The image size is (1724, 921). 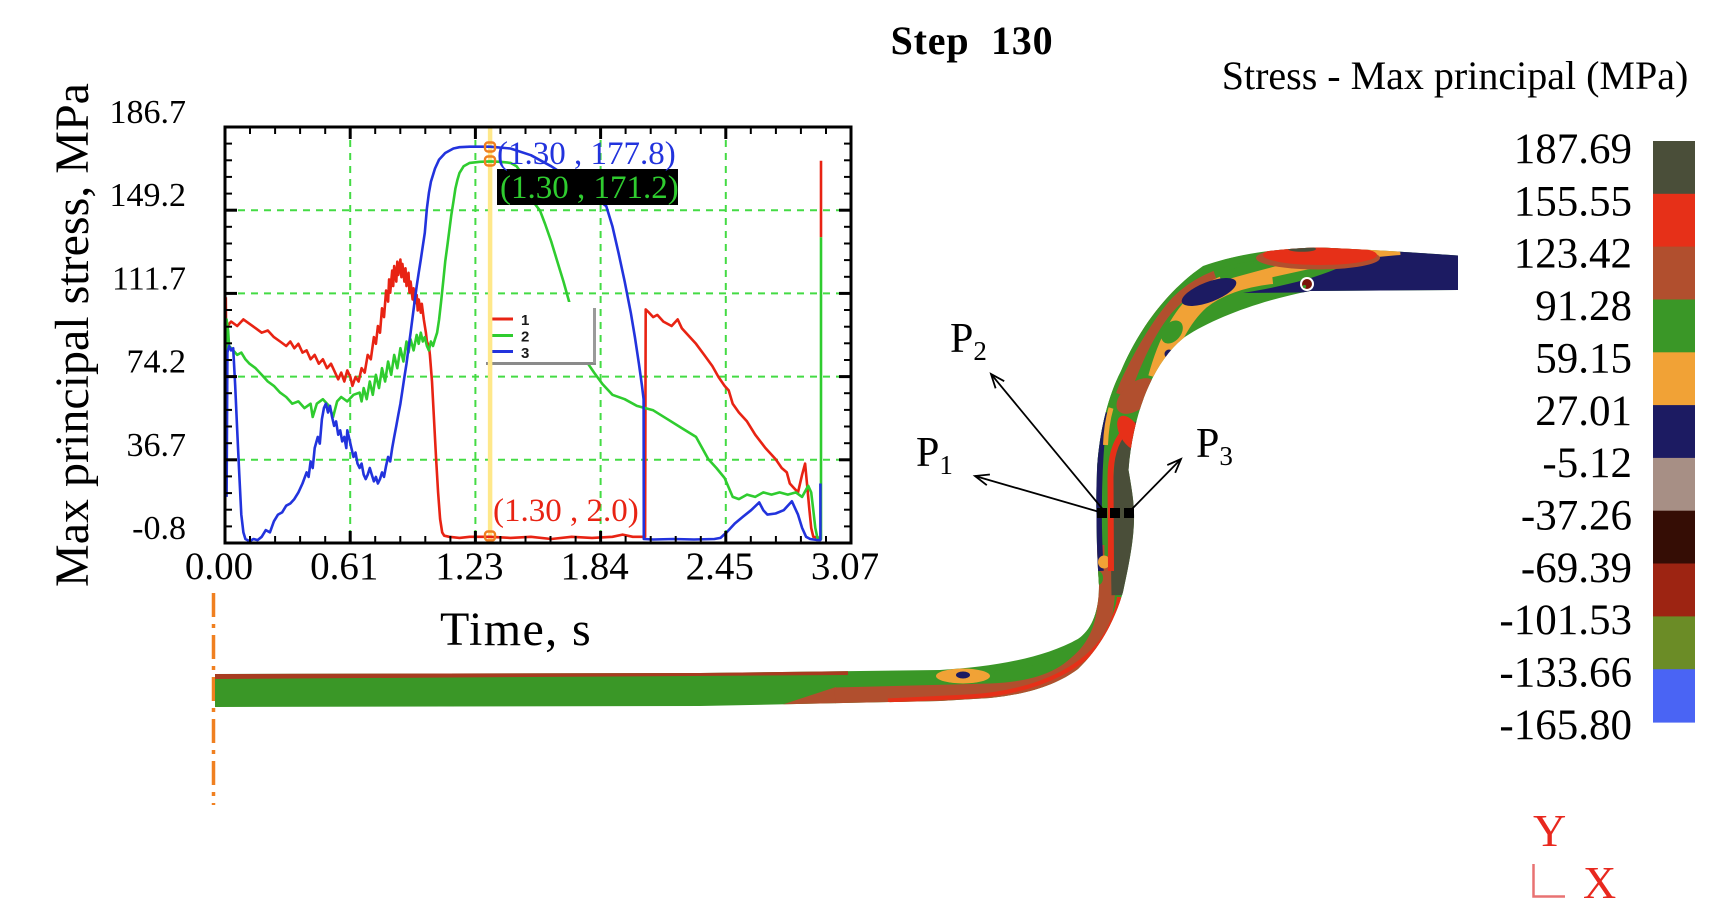 What do you see at coordinates (157, 445) in the screenshot?
I see `svg-text: 36.7` at bounding box center [157, 445].